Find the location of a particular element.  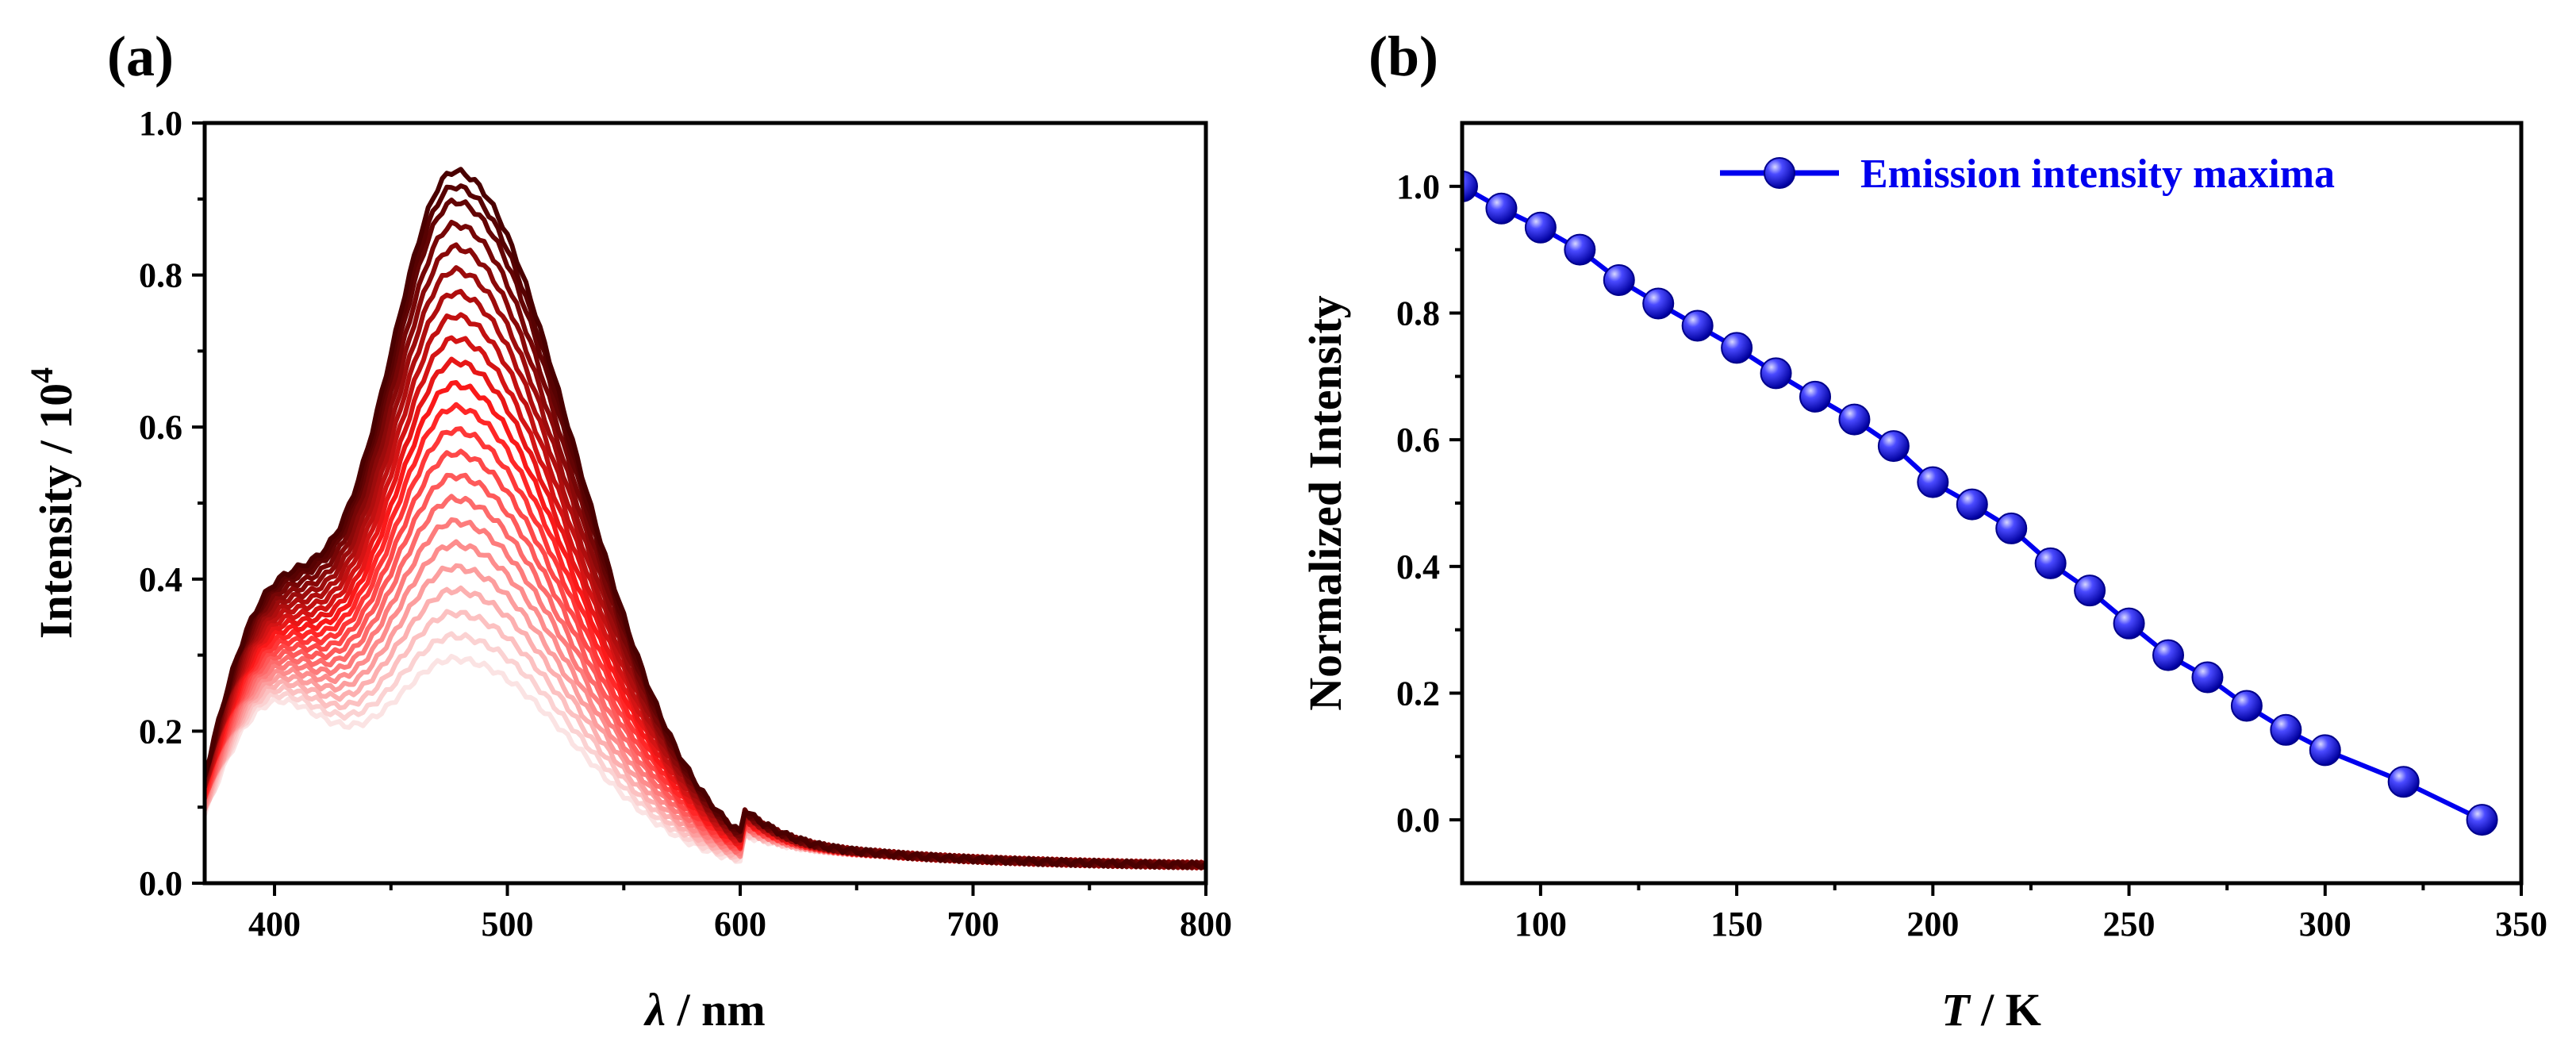

panel-a-x-tick-label: 700 is located at coordinates (973, 924).